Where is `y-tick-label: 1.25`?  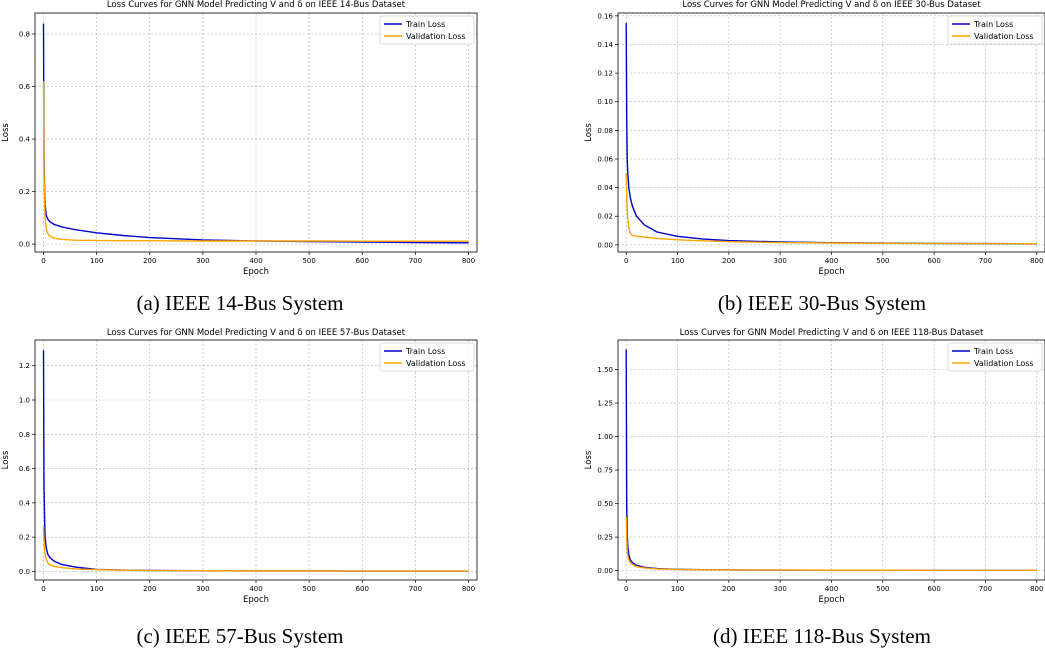
y-tick-label: 1.25 is located at coordinates (605, 404).